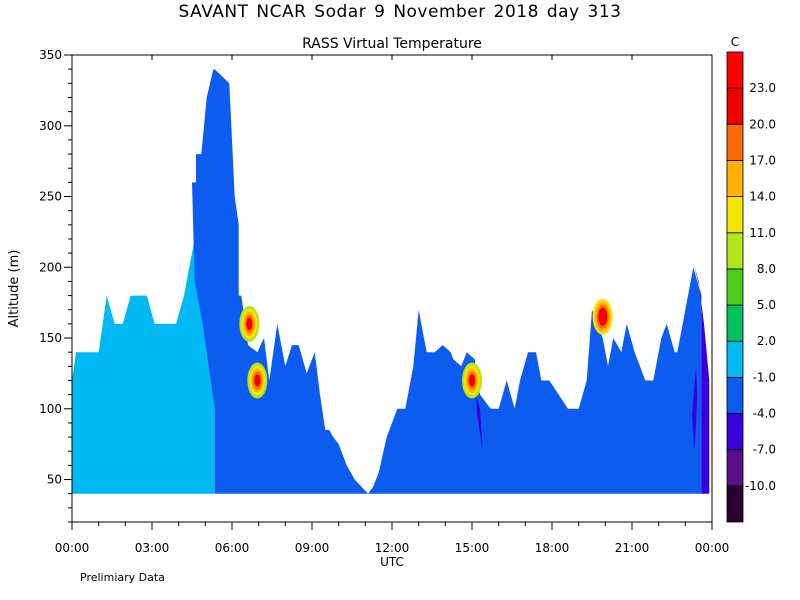 The height and width of the screenshot is (600, 800). I want to click on colorbar-level-label: 8.0, so click(766, 269).